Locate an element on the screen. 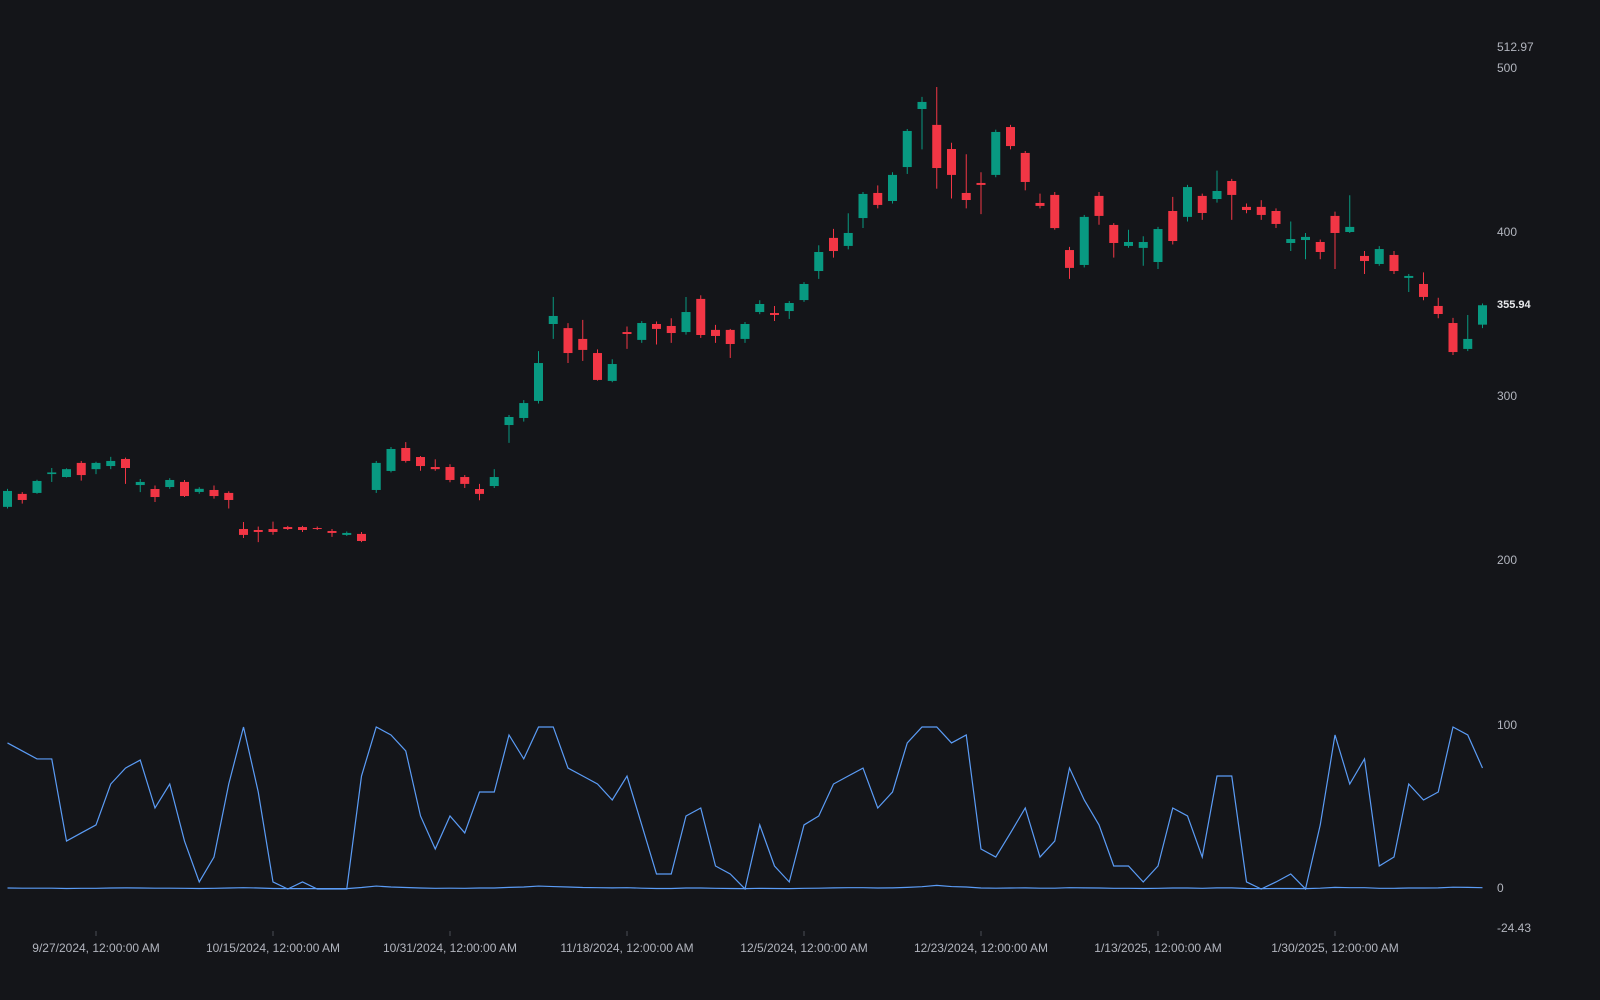 The width and height of the screenshot is (1600, 1000). y-tick-label: 500 is located at coordinates (1507, 68).